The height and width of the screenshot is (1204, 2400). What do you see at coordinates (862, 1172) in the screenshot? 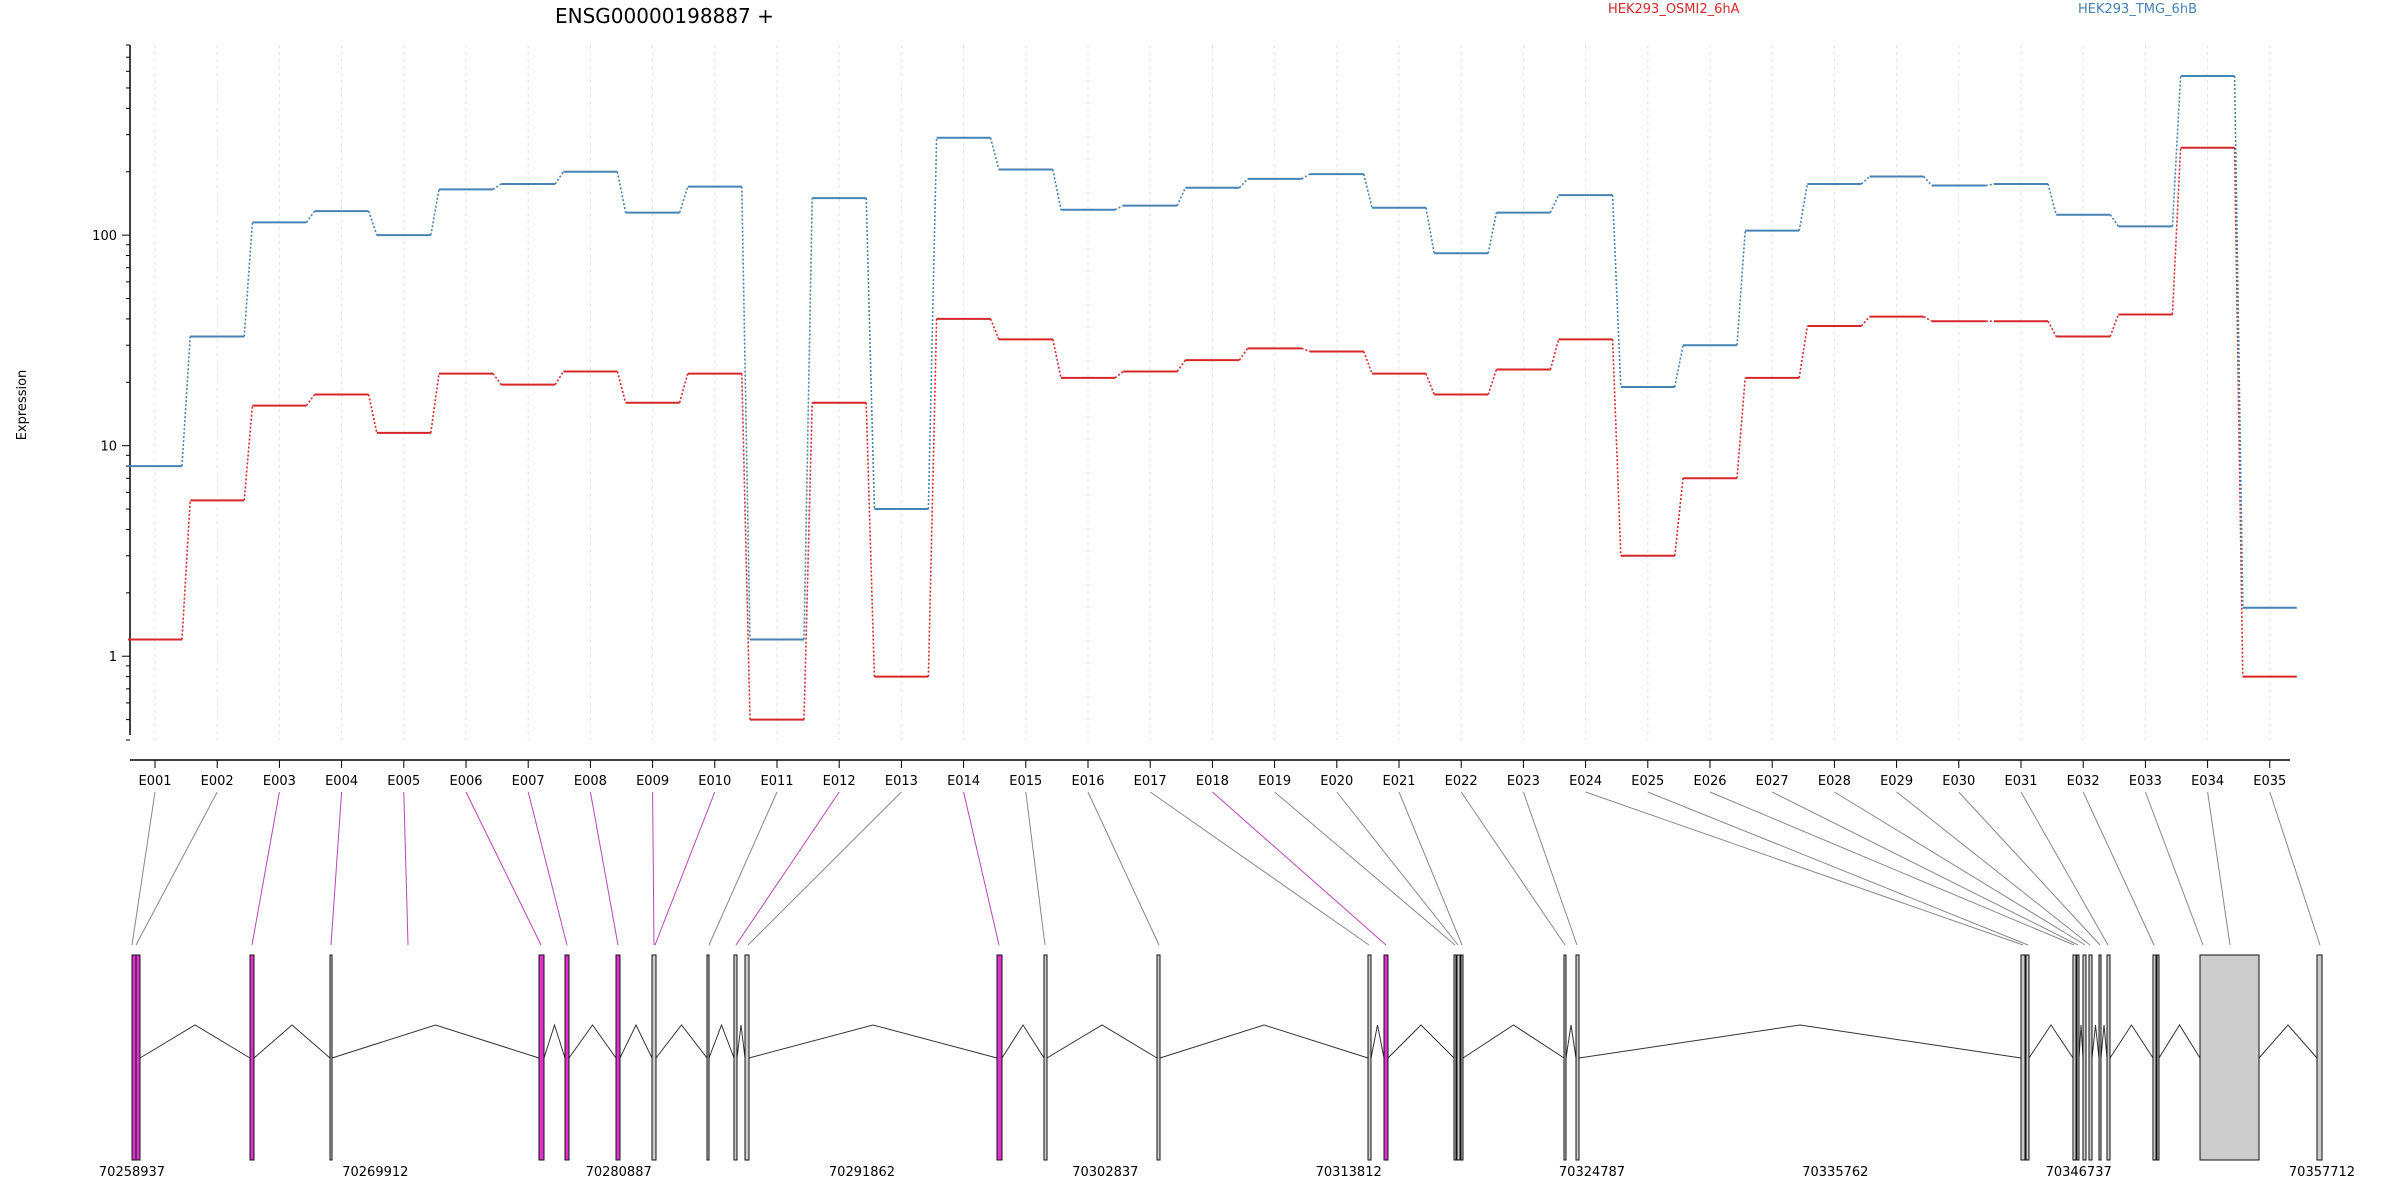
I see `coordinate-label-70291862: 70291862` at bounding box center [862, 1172].